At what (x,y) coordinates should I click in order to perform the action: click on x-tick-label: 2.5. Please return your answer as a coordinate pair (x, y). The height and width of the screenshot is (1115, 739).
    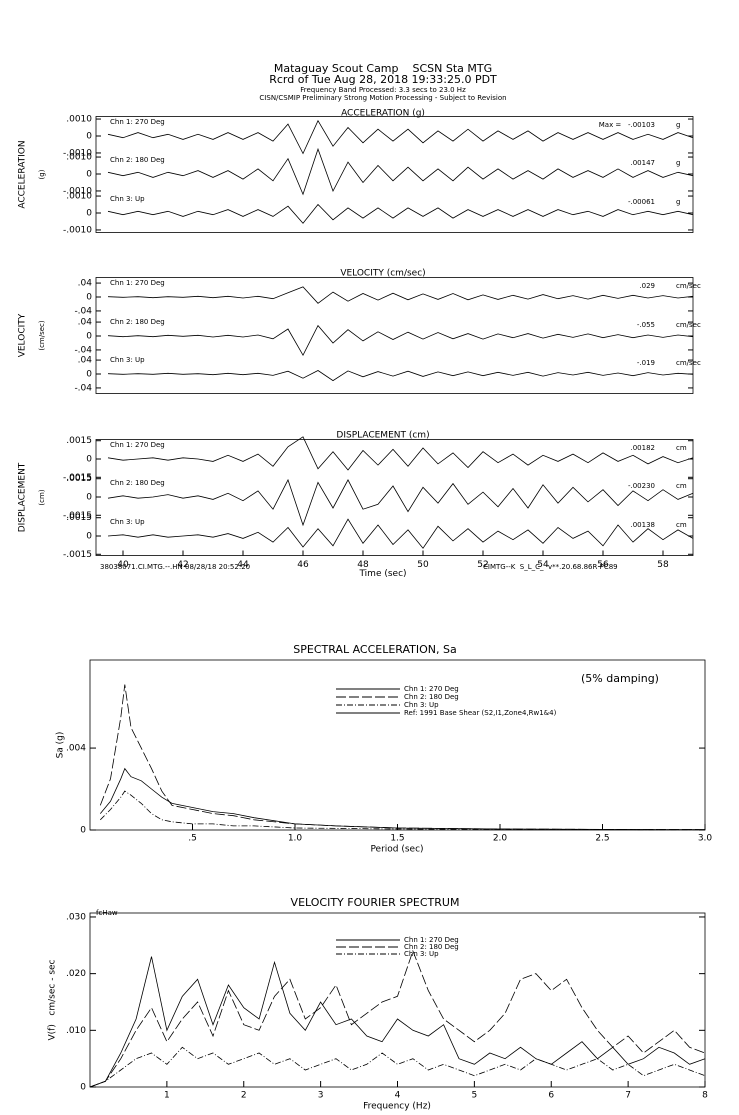
    Looking at the image, I should click on (602, 839).